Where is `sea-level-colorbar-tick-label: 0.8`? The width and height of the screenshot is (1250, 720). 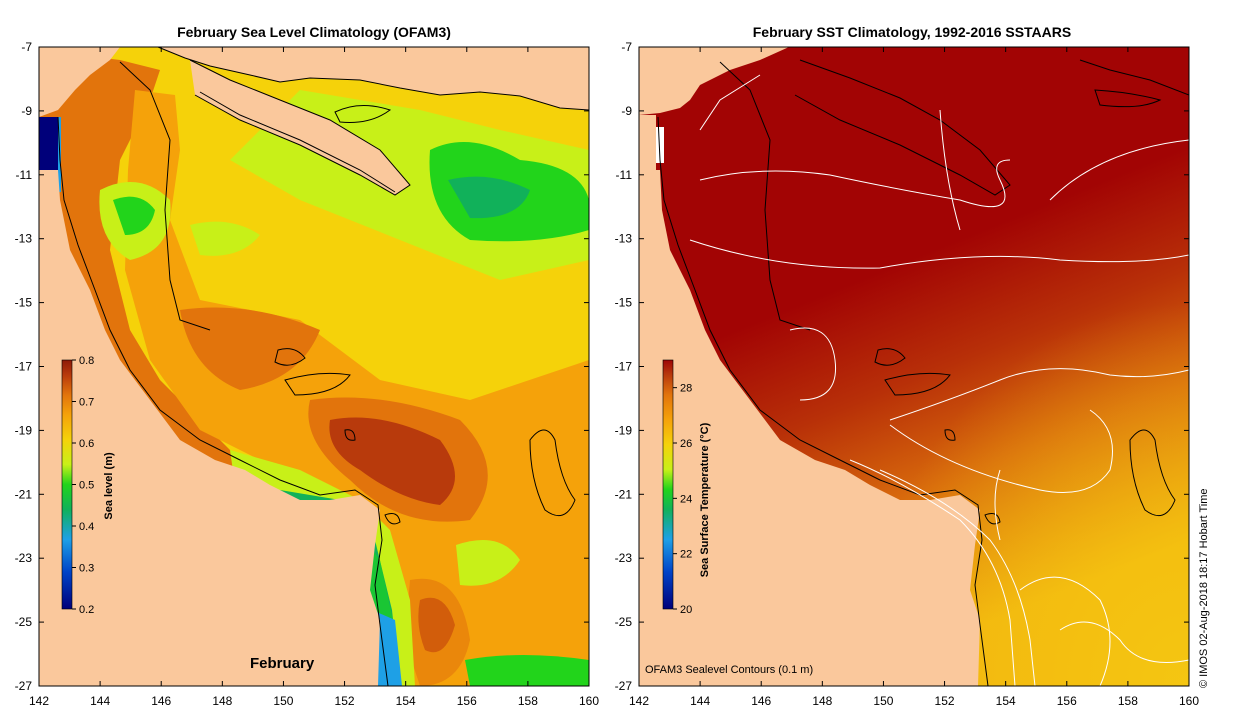 sea-level-colorbar-tick-label: 0.8 is located at coordinates (86, 361).